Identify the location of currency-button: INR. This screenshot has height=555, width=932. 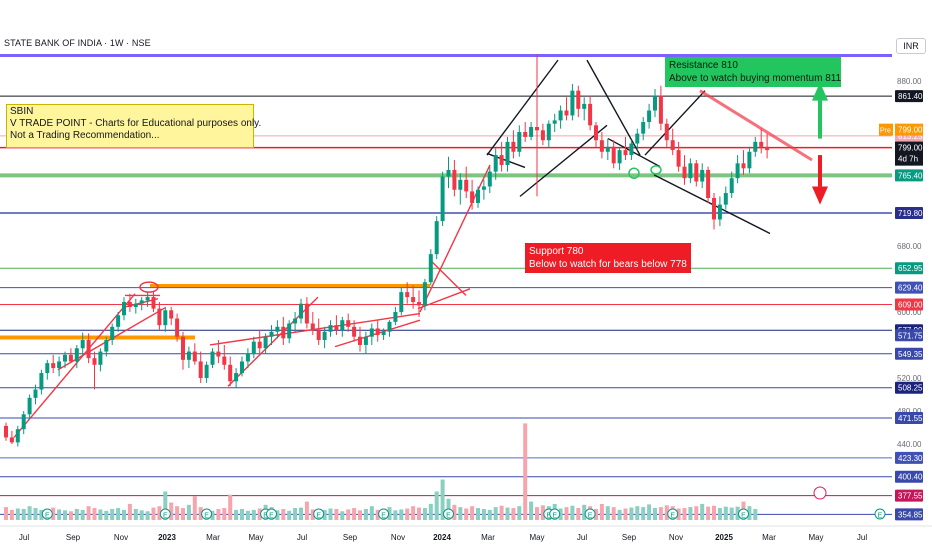
(911, 46).